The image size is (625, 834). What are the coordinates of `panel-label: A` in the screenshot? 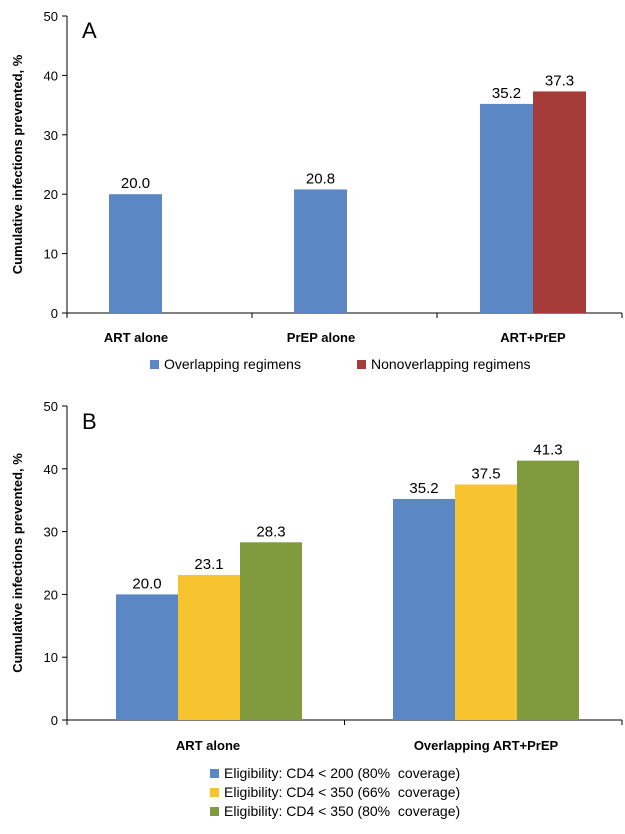 It's located at (89, 30).